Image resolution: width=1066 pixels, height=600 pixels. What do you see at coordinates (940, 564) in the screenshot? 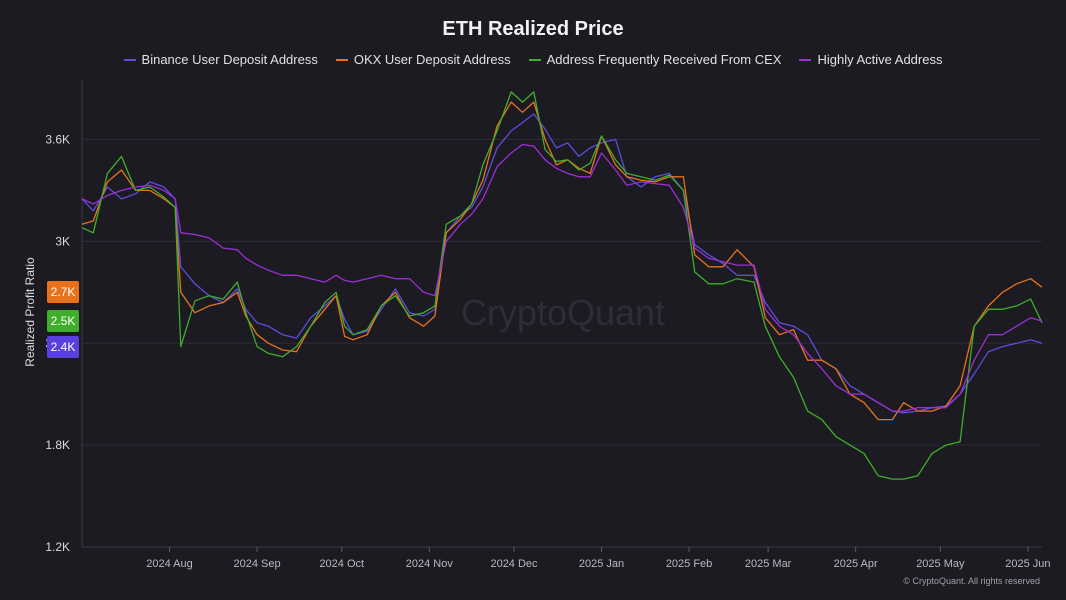
I see `x-tick-label: 2025 May` at bounding box center [940, 564].